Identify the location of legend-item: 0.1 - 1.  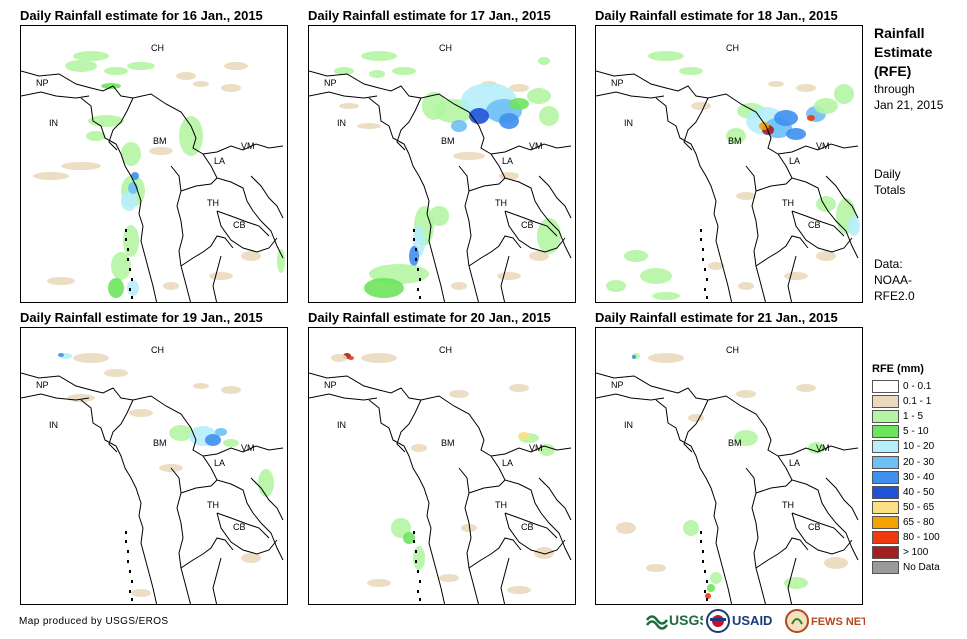
(912, 401).